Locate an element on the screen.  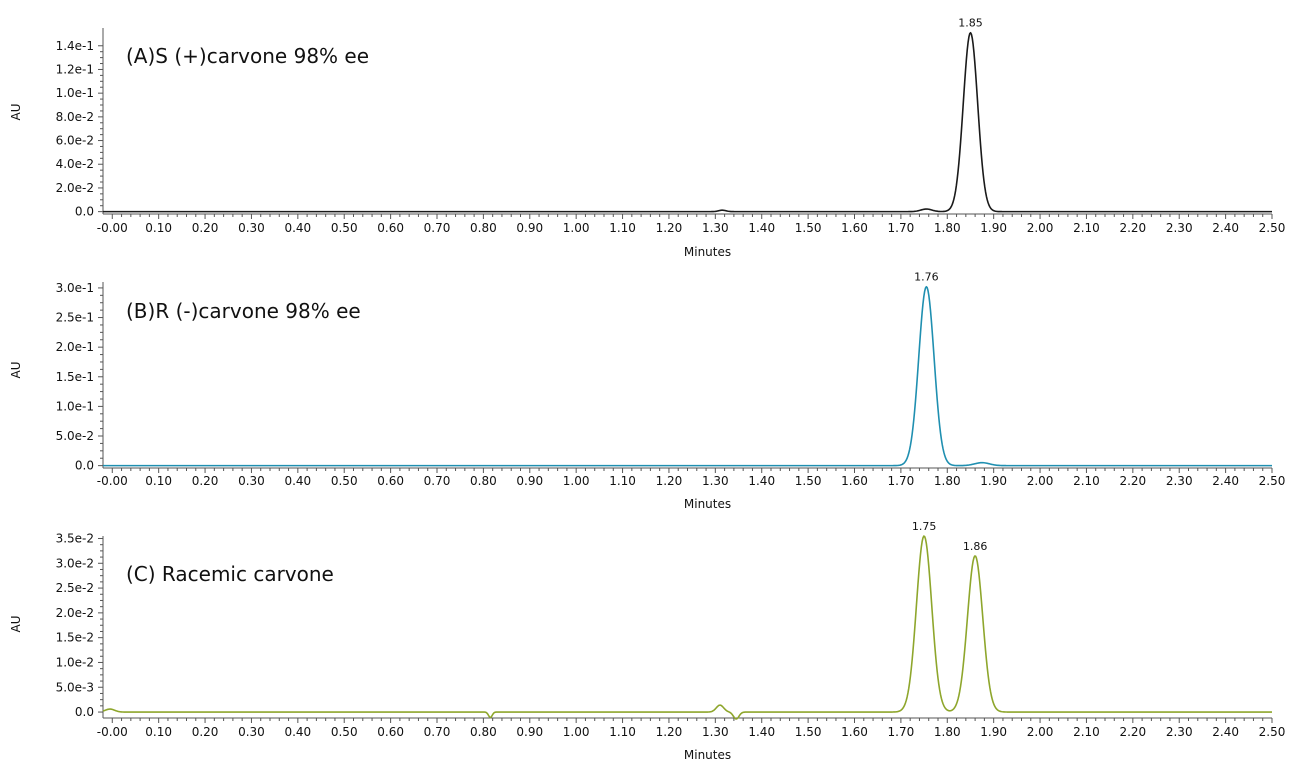
y-tick-label: 3.0e-2 is located at coordinates (75, 563).